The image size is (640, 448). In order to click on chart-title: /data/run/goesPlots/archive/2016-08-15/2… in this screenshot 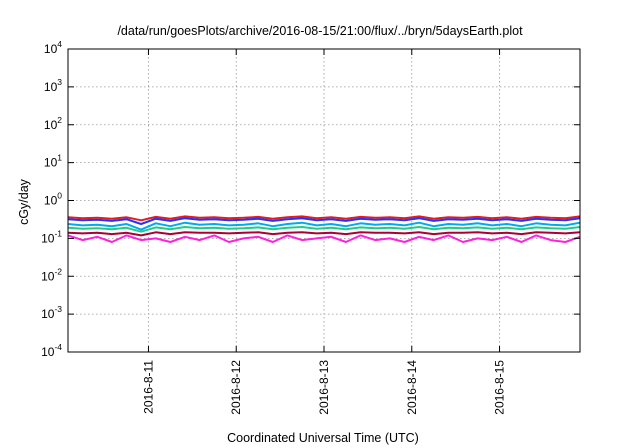, I will do `click(320, 31)`.